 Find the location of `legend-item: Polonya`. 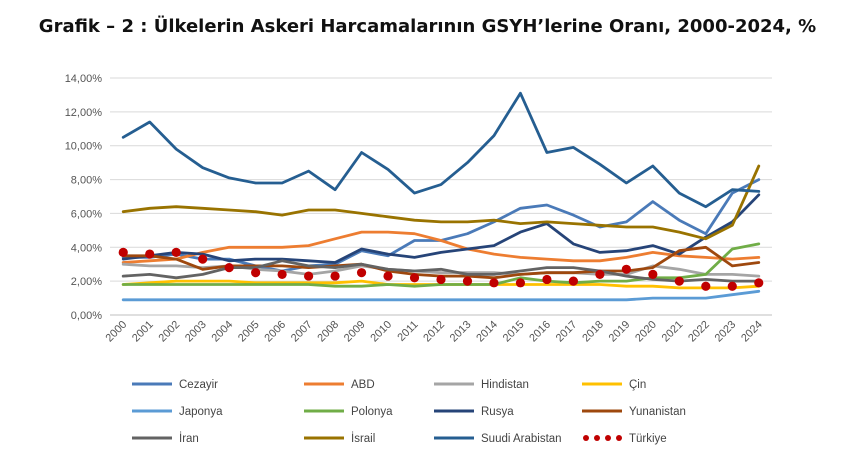

legend-item: Polonya is located at coordinates (348, 412).